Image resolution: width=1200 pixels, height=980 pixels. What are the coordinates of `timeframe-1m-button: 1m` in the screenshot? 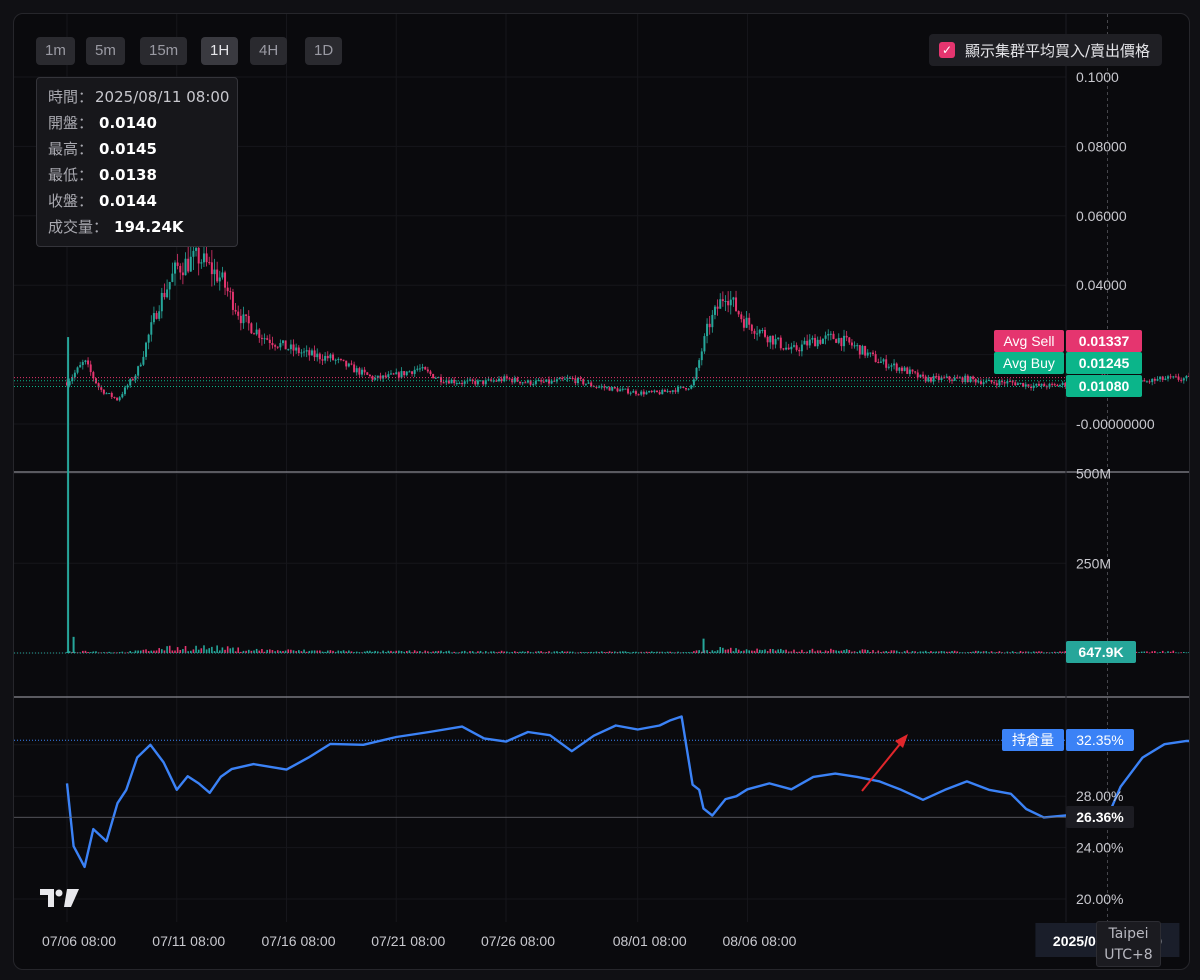 It's located at (55, 51).